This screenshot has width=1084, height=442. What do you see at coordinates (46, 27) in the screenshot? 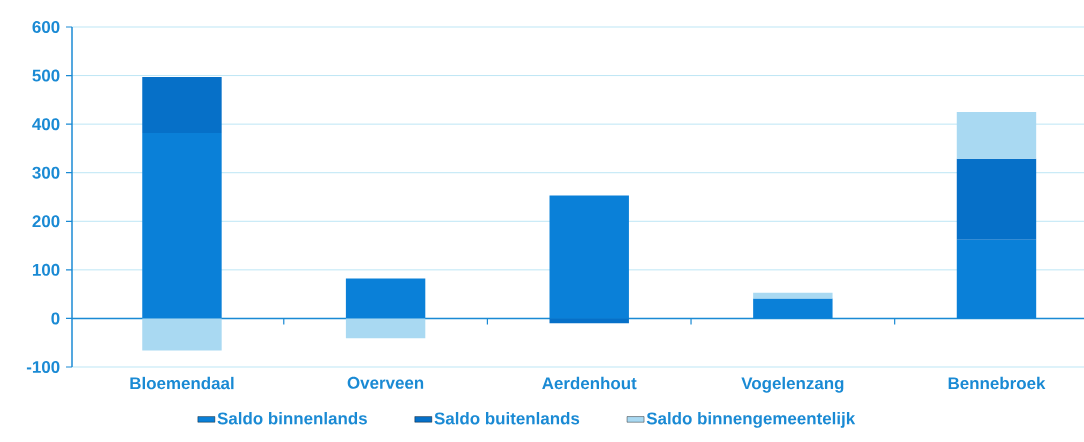
I see `y-tick-label: 600` at bounding box center [46, 27].